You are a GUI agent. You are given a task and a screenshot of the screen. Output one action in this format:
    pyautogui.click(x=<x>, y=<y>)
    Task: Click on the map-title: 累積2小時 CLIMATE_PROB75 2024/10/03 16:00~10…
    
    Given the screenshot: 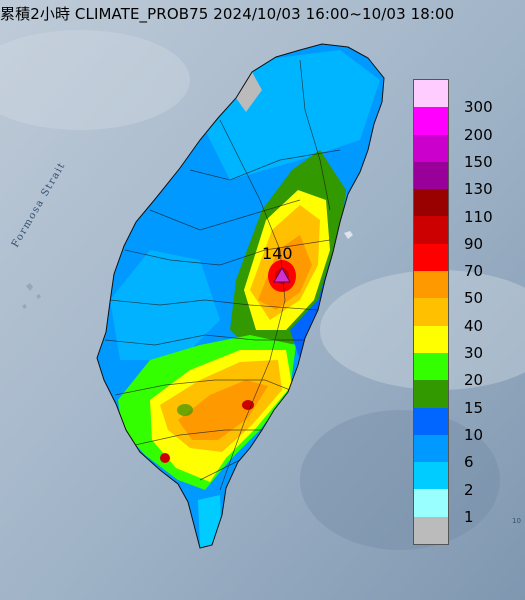 What is the action you would take?
    pyautogui.click(x=227, y=14)
    